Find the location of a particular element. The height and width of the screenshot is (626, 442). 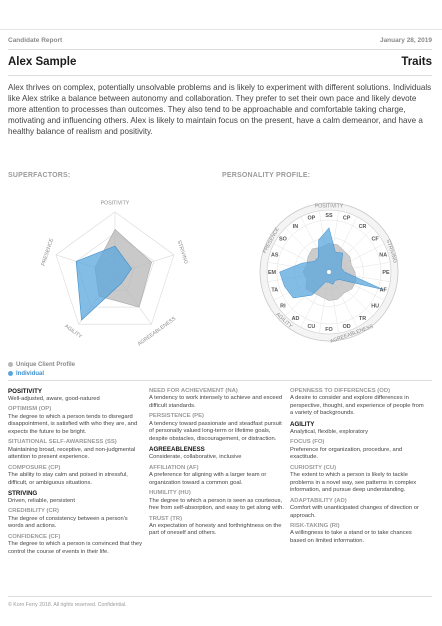

axis-label: AGREEABLENESS is located at coordinates (157, 332).